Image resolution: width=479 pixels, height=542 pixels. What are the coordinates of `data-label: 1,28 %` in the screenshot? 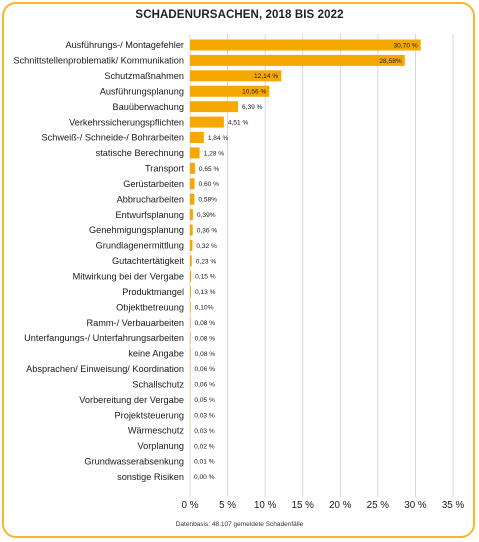 It's located at (214, 153).